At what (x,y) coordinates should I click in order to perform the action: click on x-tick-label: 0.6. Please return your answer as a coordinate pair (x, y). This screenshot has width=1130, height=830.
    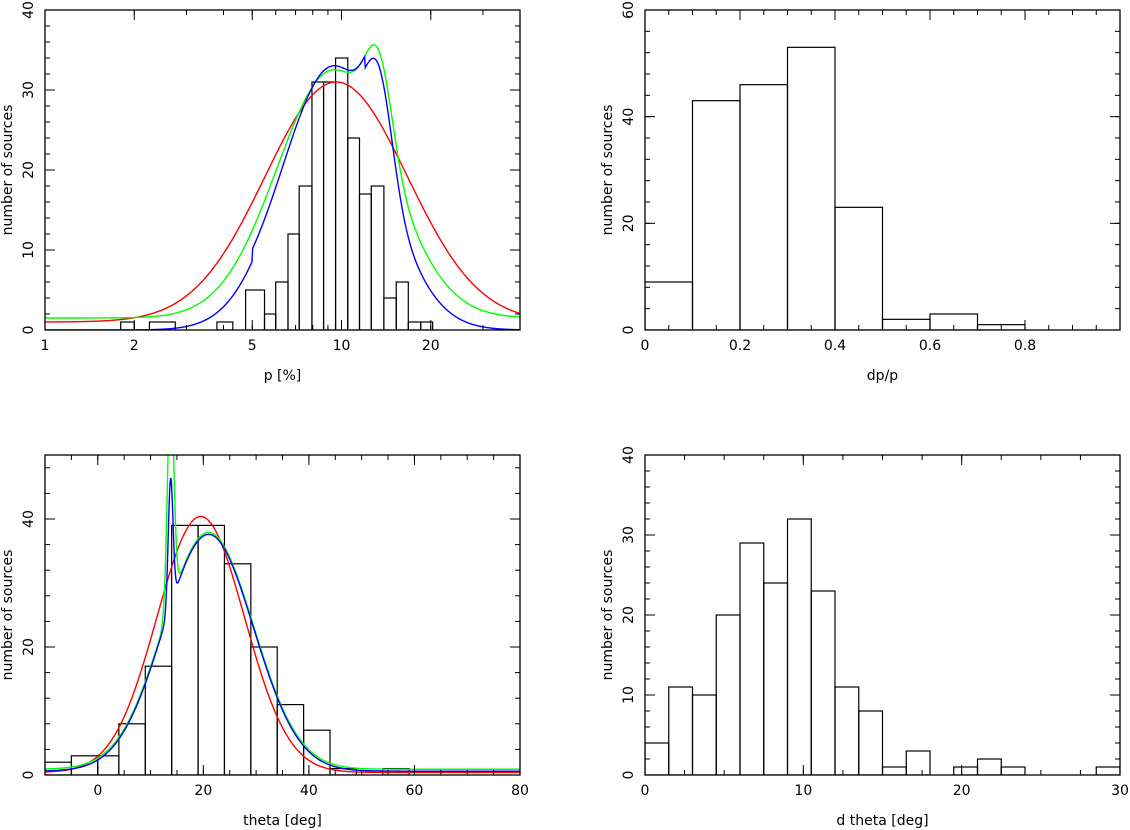
    Looking at the image, I should click on (930, 346).